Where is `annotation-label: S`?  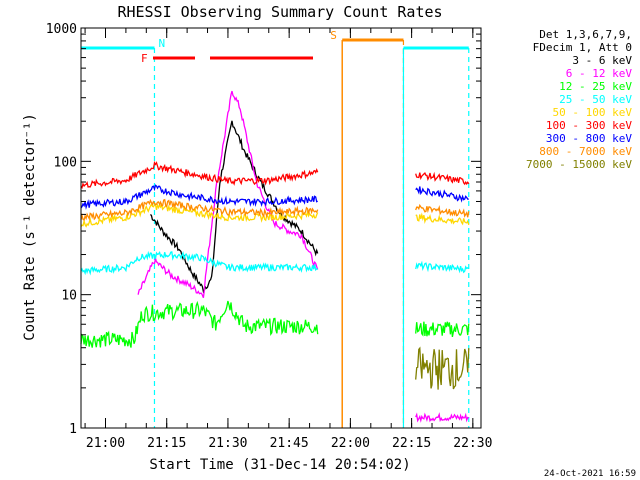 annotation-label: S is located at coordinates (333, 35).